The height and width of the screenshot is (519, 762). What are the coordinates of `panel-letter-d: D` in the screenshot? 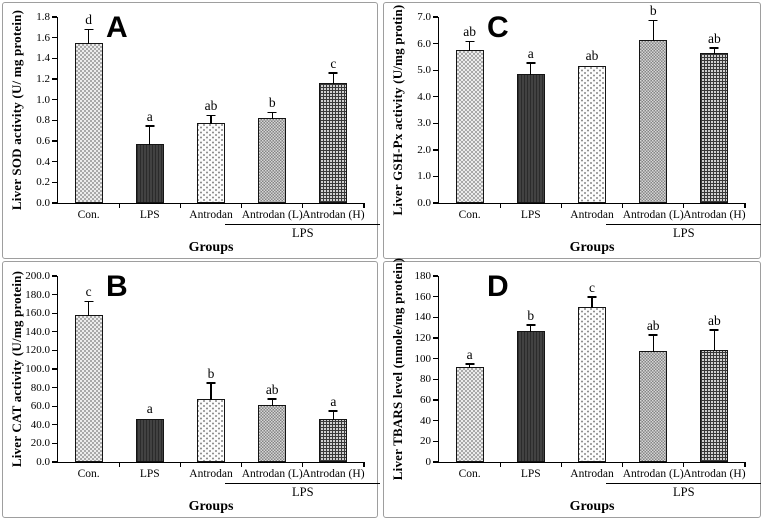 It's located at (498, 286).